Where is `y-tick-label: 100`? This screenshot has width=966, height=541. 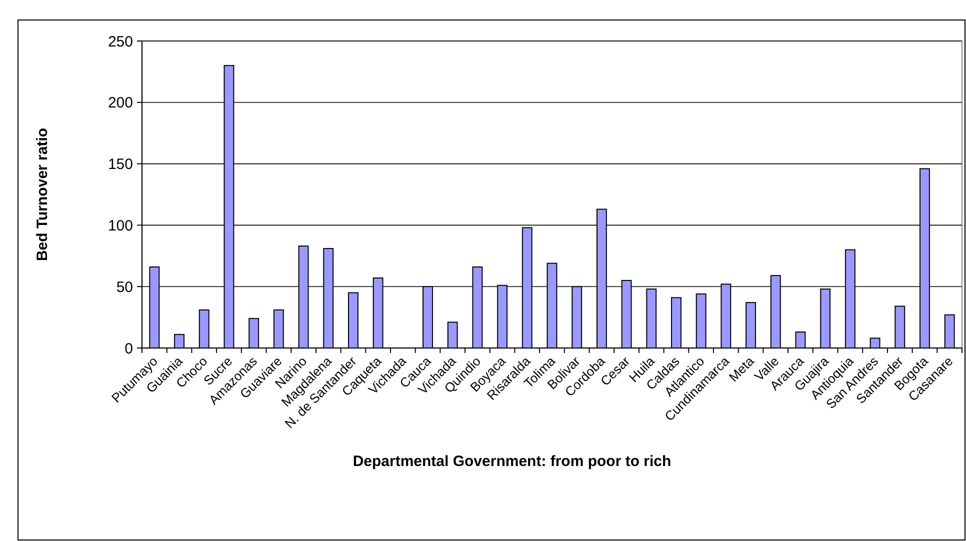 y-tick-label: 100 is located at coordinates (120, 225).